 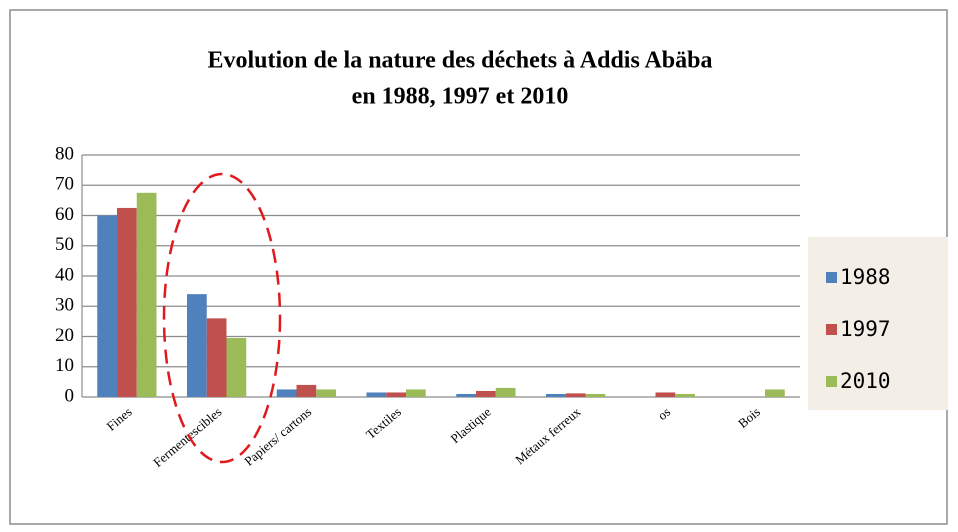 I want to click on y-tick-label: 30, so click(x=64, y=305).